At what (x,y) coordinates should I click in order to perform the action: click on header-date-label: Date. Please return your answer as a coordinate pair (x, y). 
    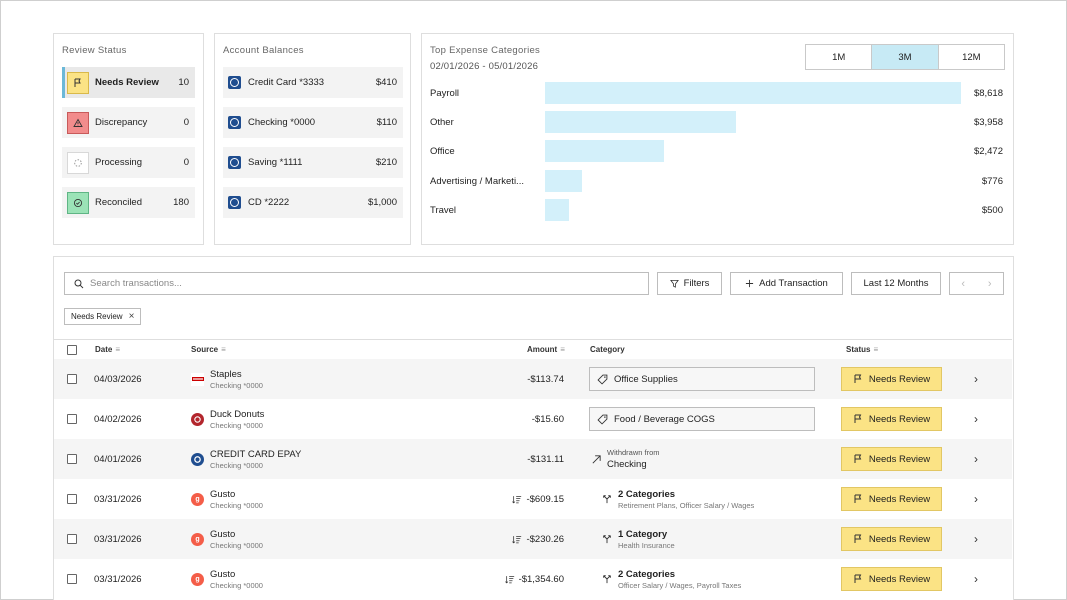
    Looking at the image, I should click on (104, 349).